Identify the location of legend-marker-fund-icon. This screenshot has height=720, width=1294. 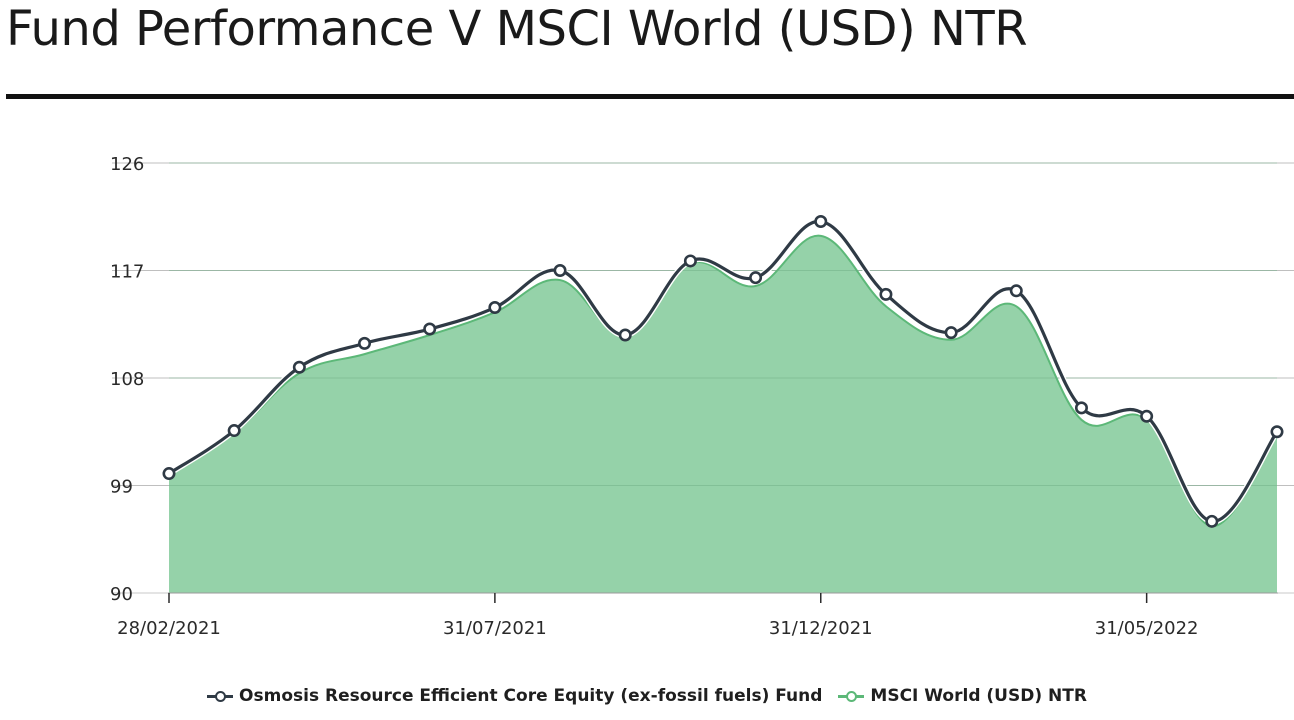
(220, 696).